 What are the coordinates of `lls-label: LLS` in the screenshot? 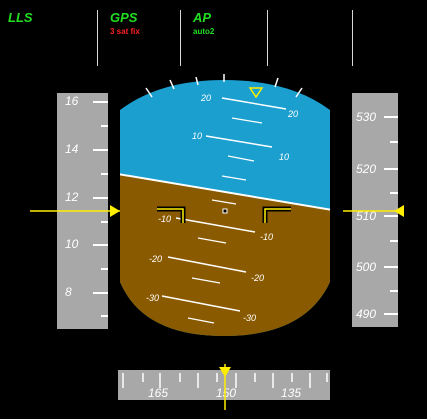 It's located at (20, 17).